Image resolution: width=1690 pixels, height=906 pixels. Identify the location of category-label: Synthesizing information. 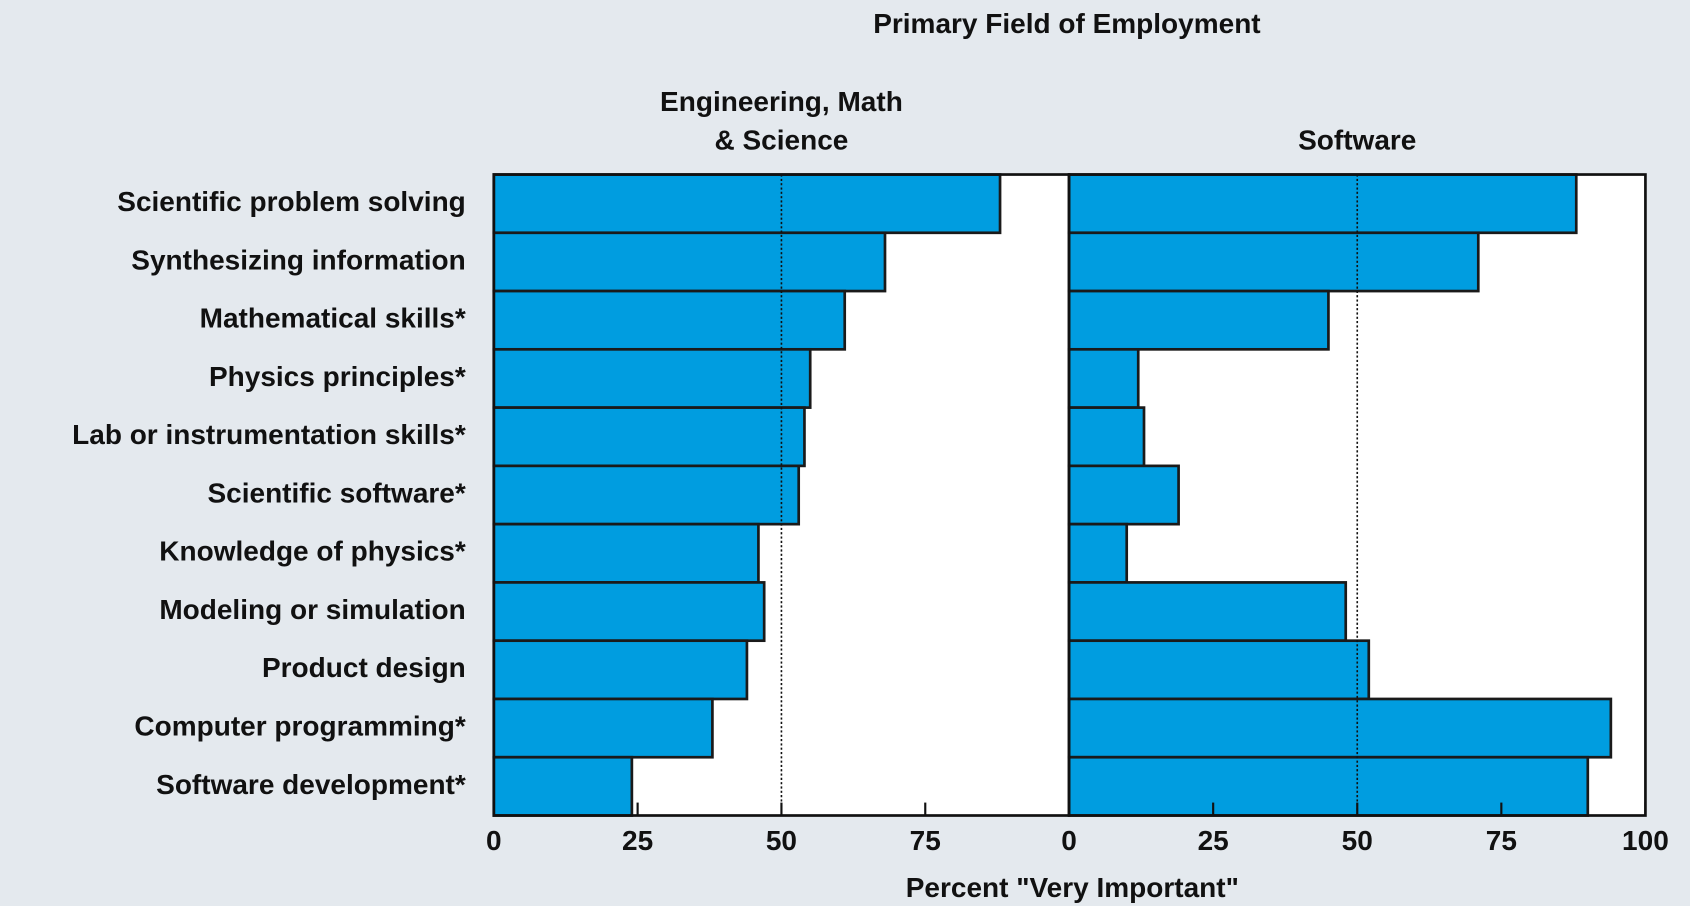
(298, 259).